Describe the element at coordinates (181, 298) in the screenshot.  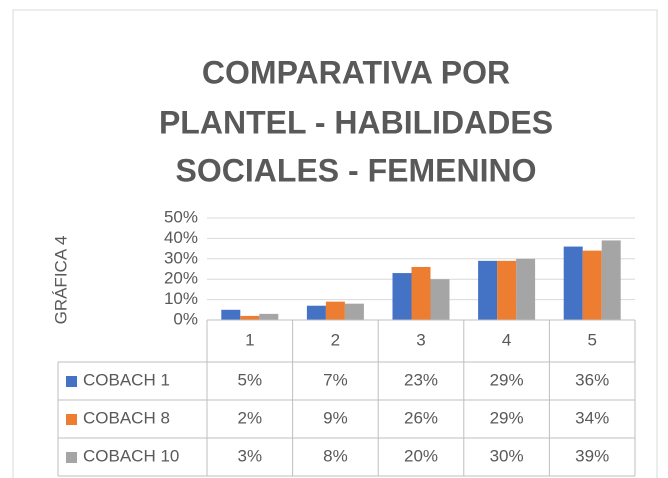
I see `y-tick-label: 10%` at that location.